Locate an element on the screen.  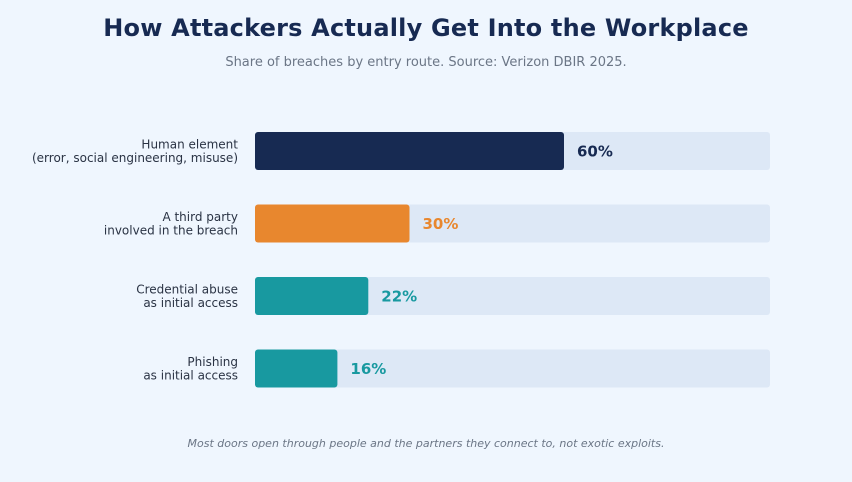
data-label: 60% is located at coordinates (595, 152).